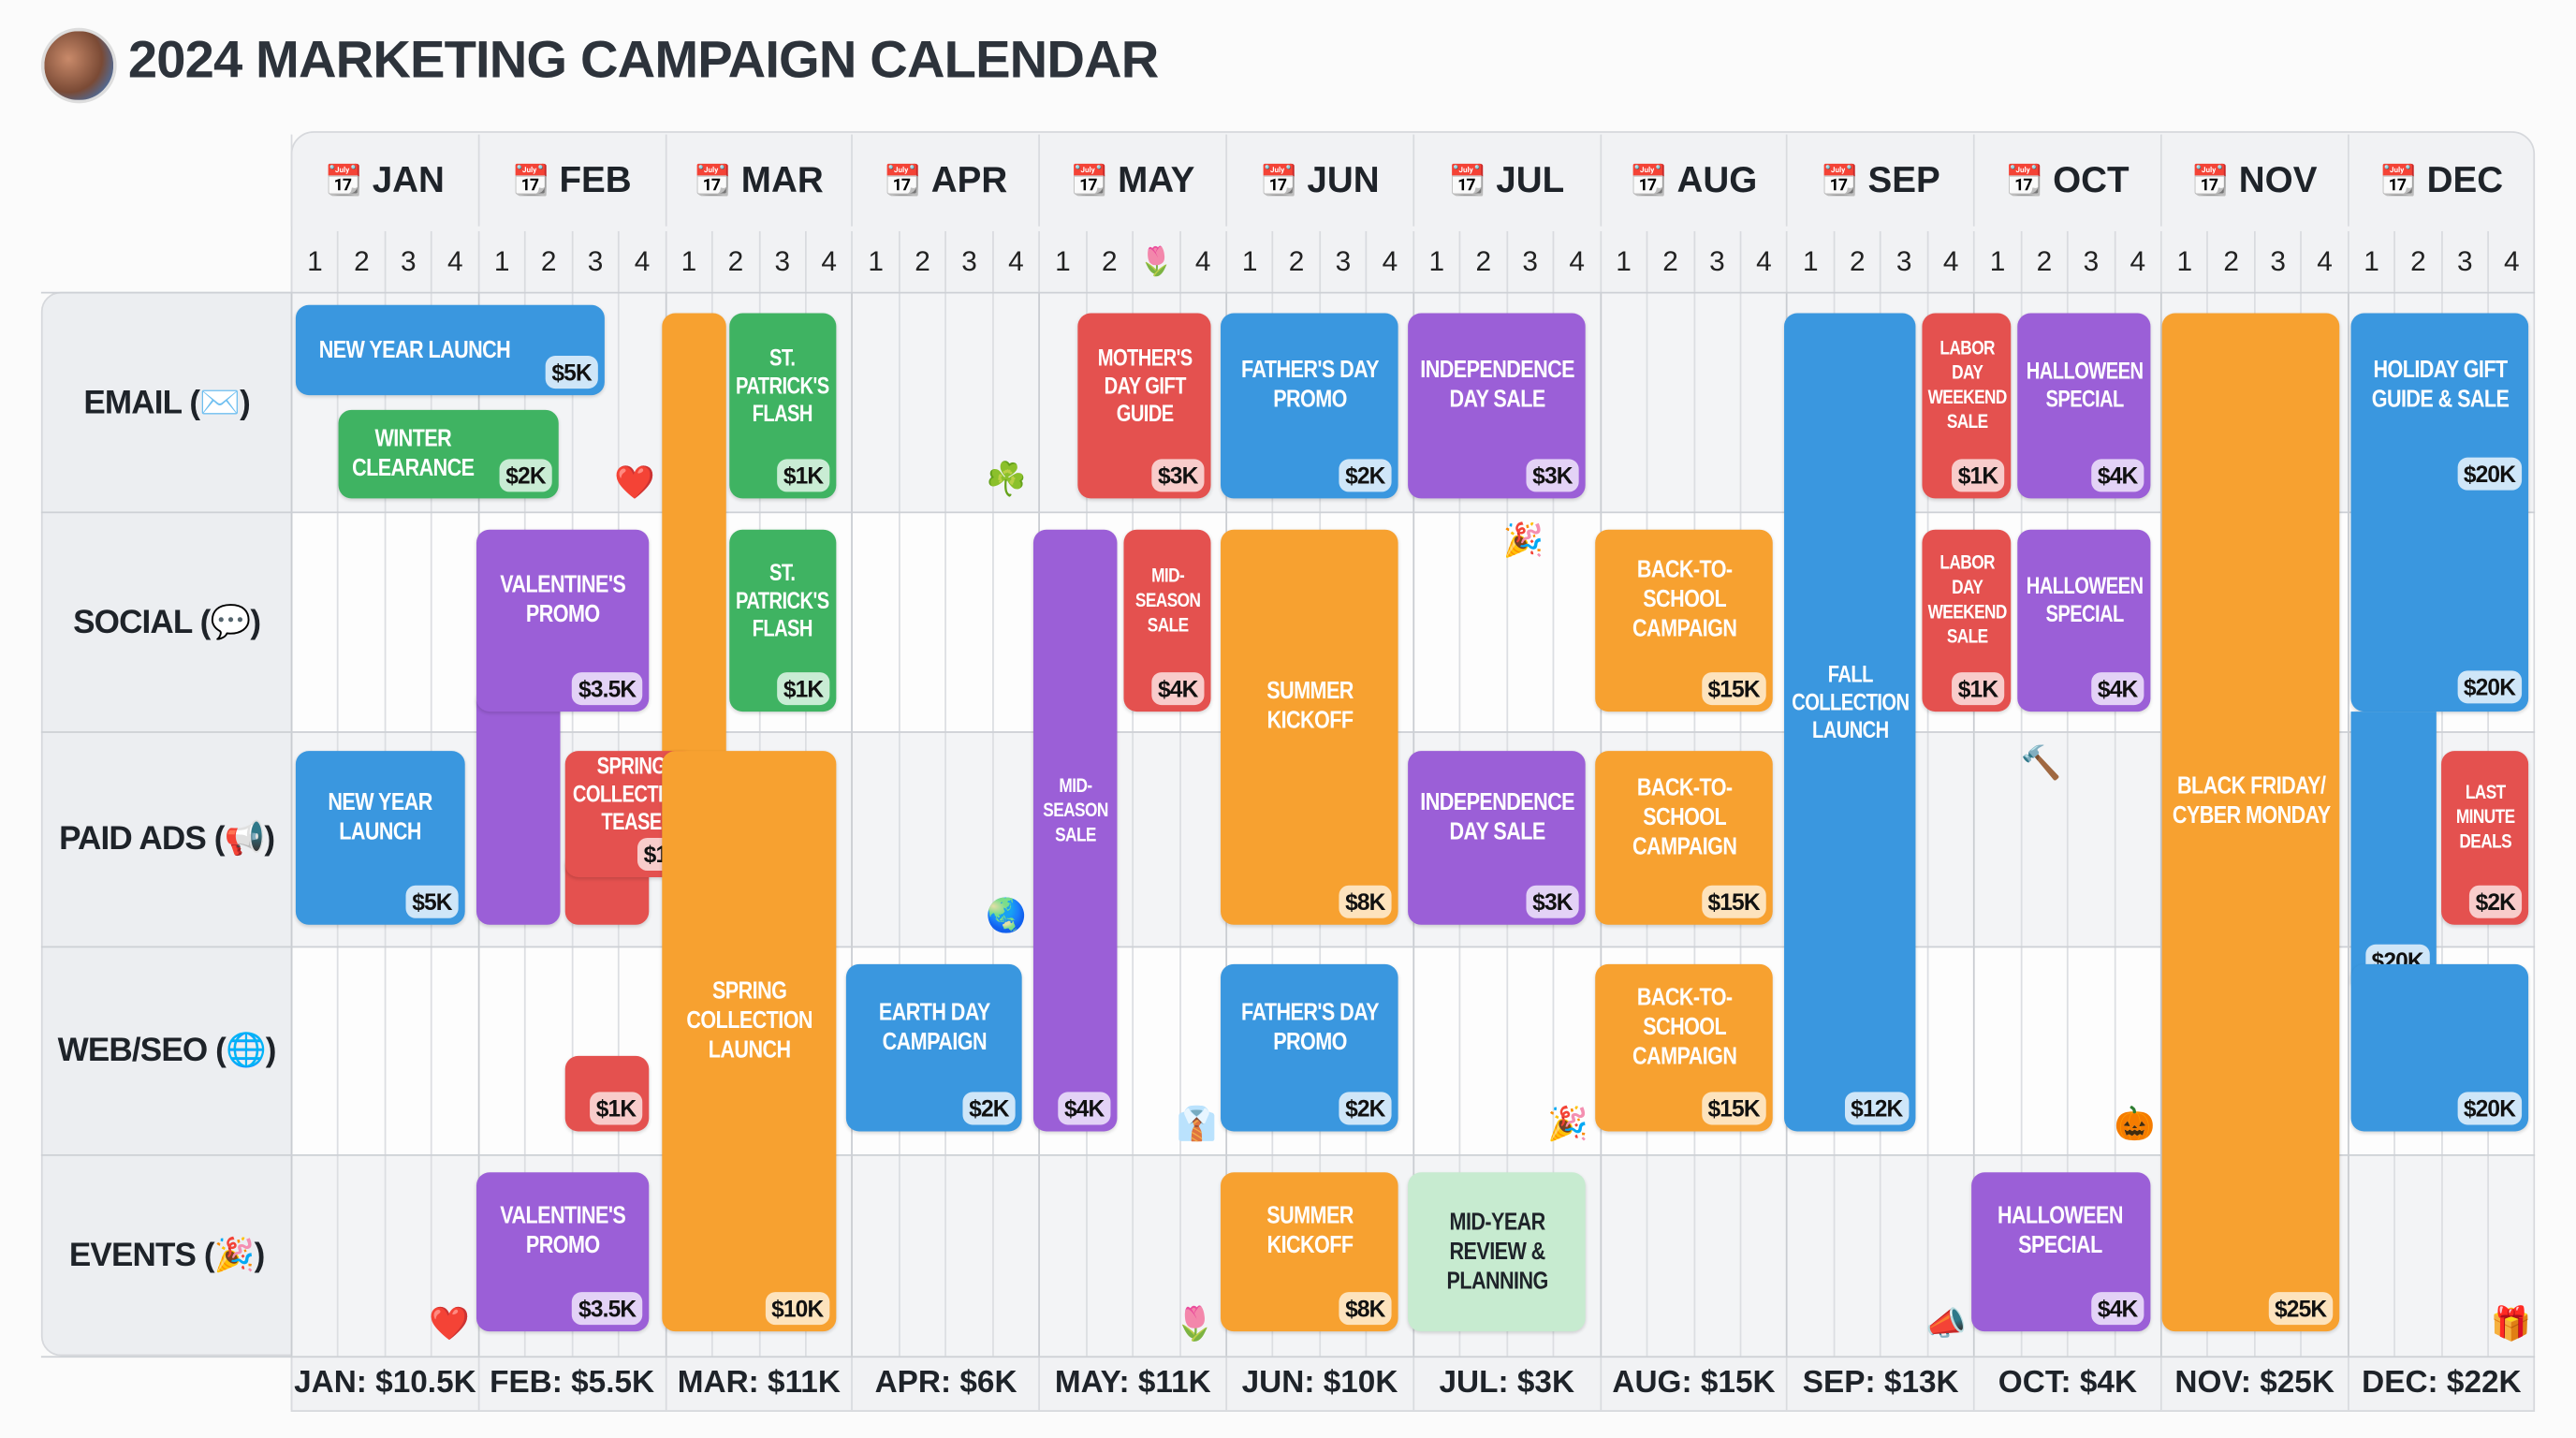 The width and height of the screenshot is (2576, 1438). I want to click on week-number: 3, so click(408, 261).